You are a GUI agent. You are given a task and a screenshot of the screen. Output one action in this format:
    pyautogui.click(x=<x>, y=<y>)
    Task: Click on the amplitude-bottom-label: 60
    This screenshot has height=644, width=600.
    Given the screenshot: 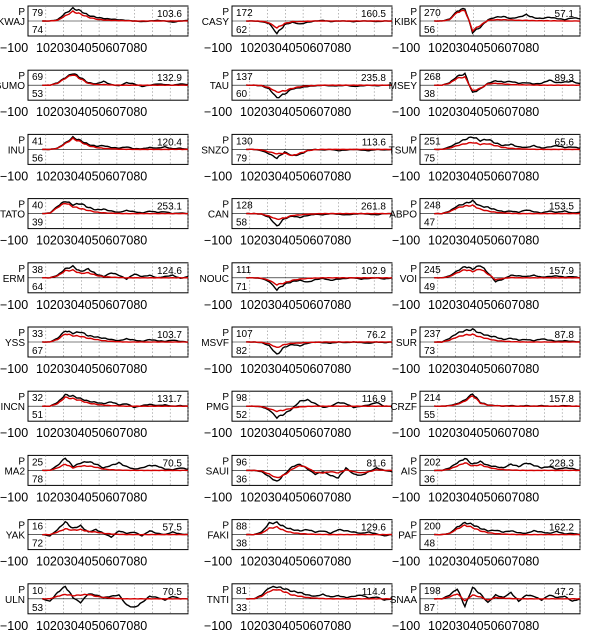 What is the action you would take?
    pyautogui.click(x=242, y=94)
    